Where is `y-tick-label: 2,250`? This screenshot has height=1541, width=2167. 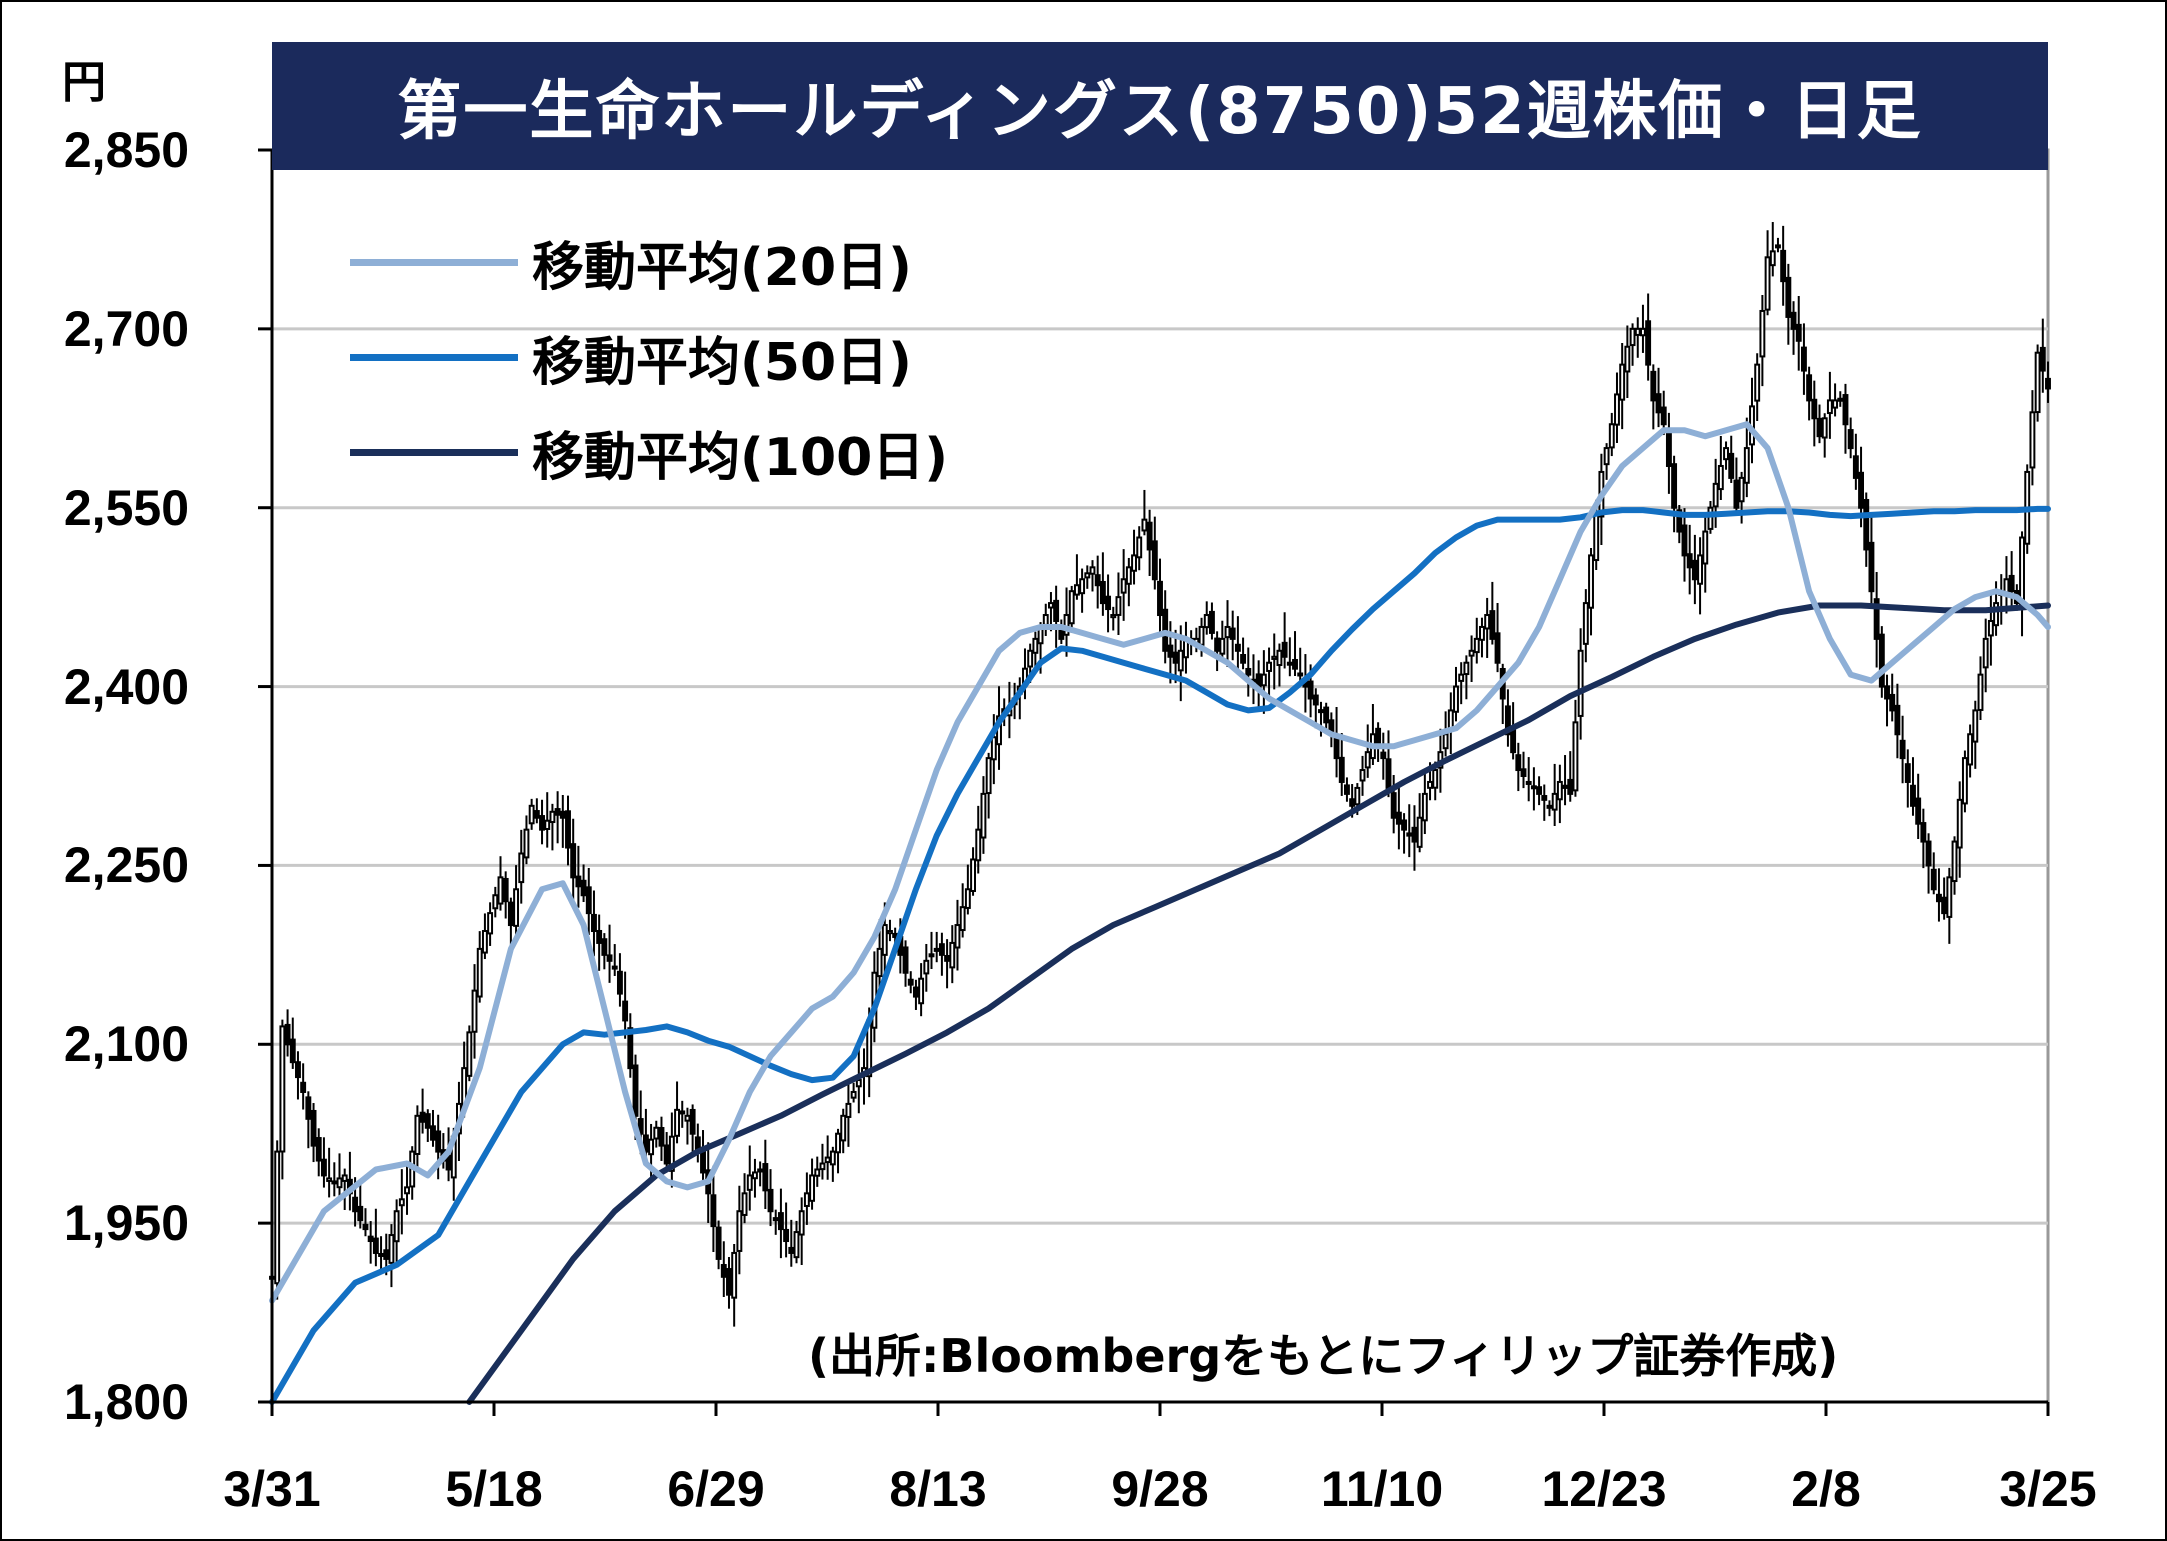
y-tick-label: 2,250 is located at coordinates (126, 865).